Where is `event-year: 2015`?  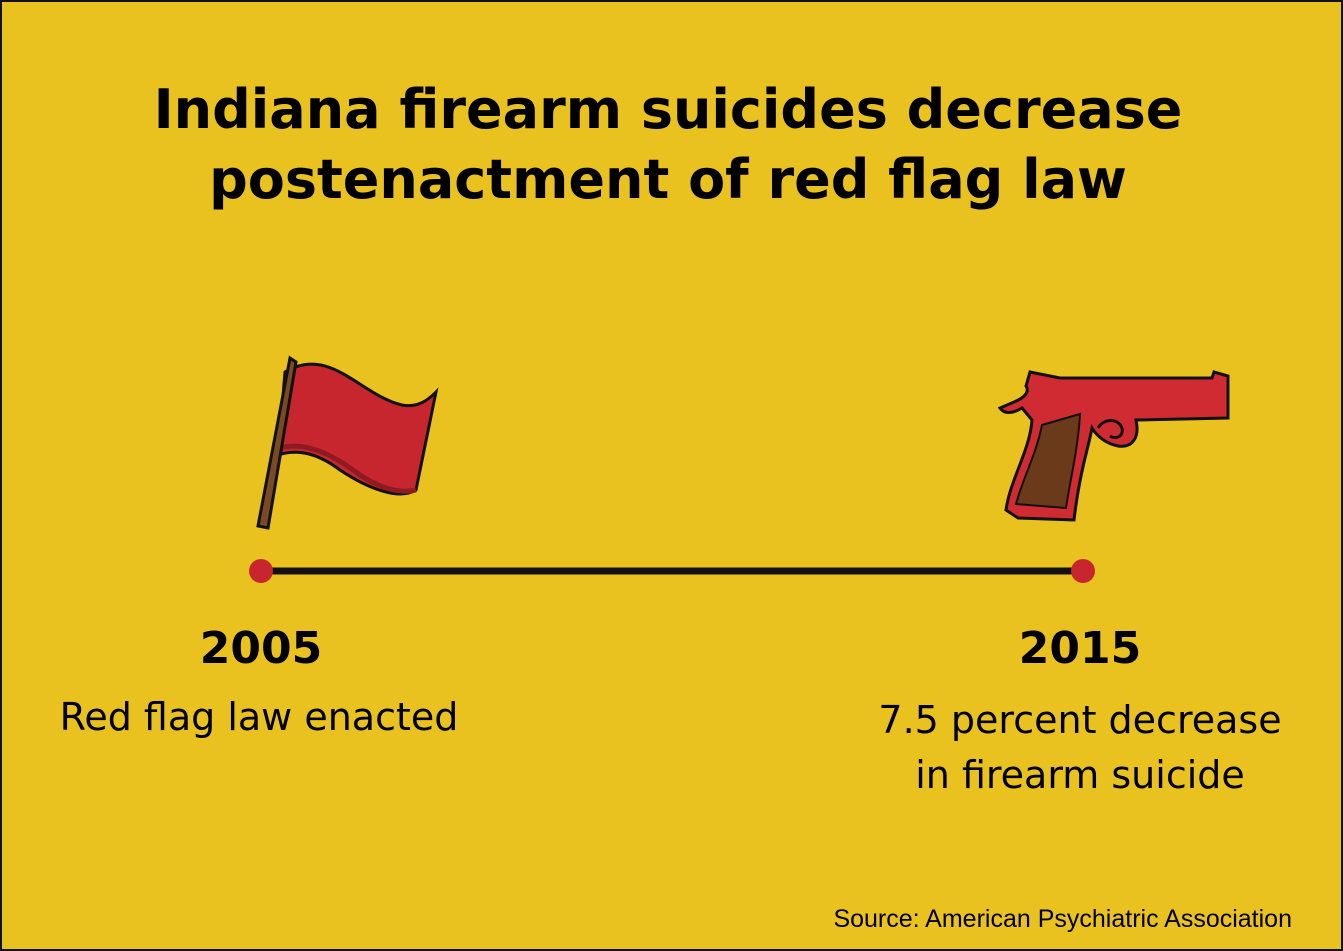
event-year: 2015 is located at coordinates (1080, 648).